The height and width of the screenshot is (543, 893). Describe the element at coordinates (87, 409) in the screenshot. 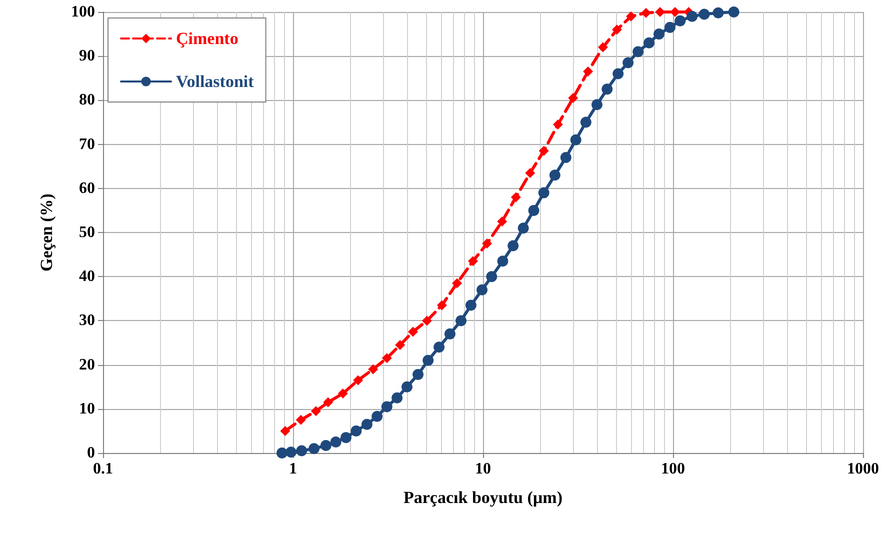

I see `y-tick-label: 10` at that location.